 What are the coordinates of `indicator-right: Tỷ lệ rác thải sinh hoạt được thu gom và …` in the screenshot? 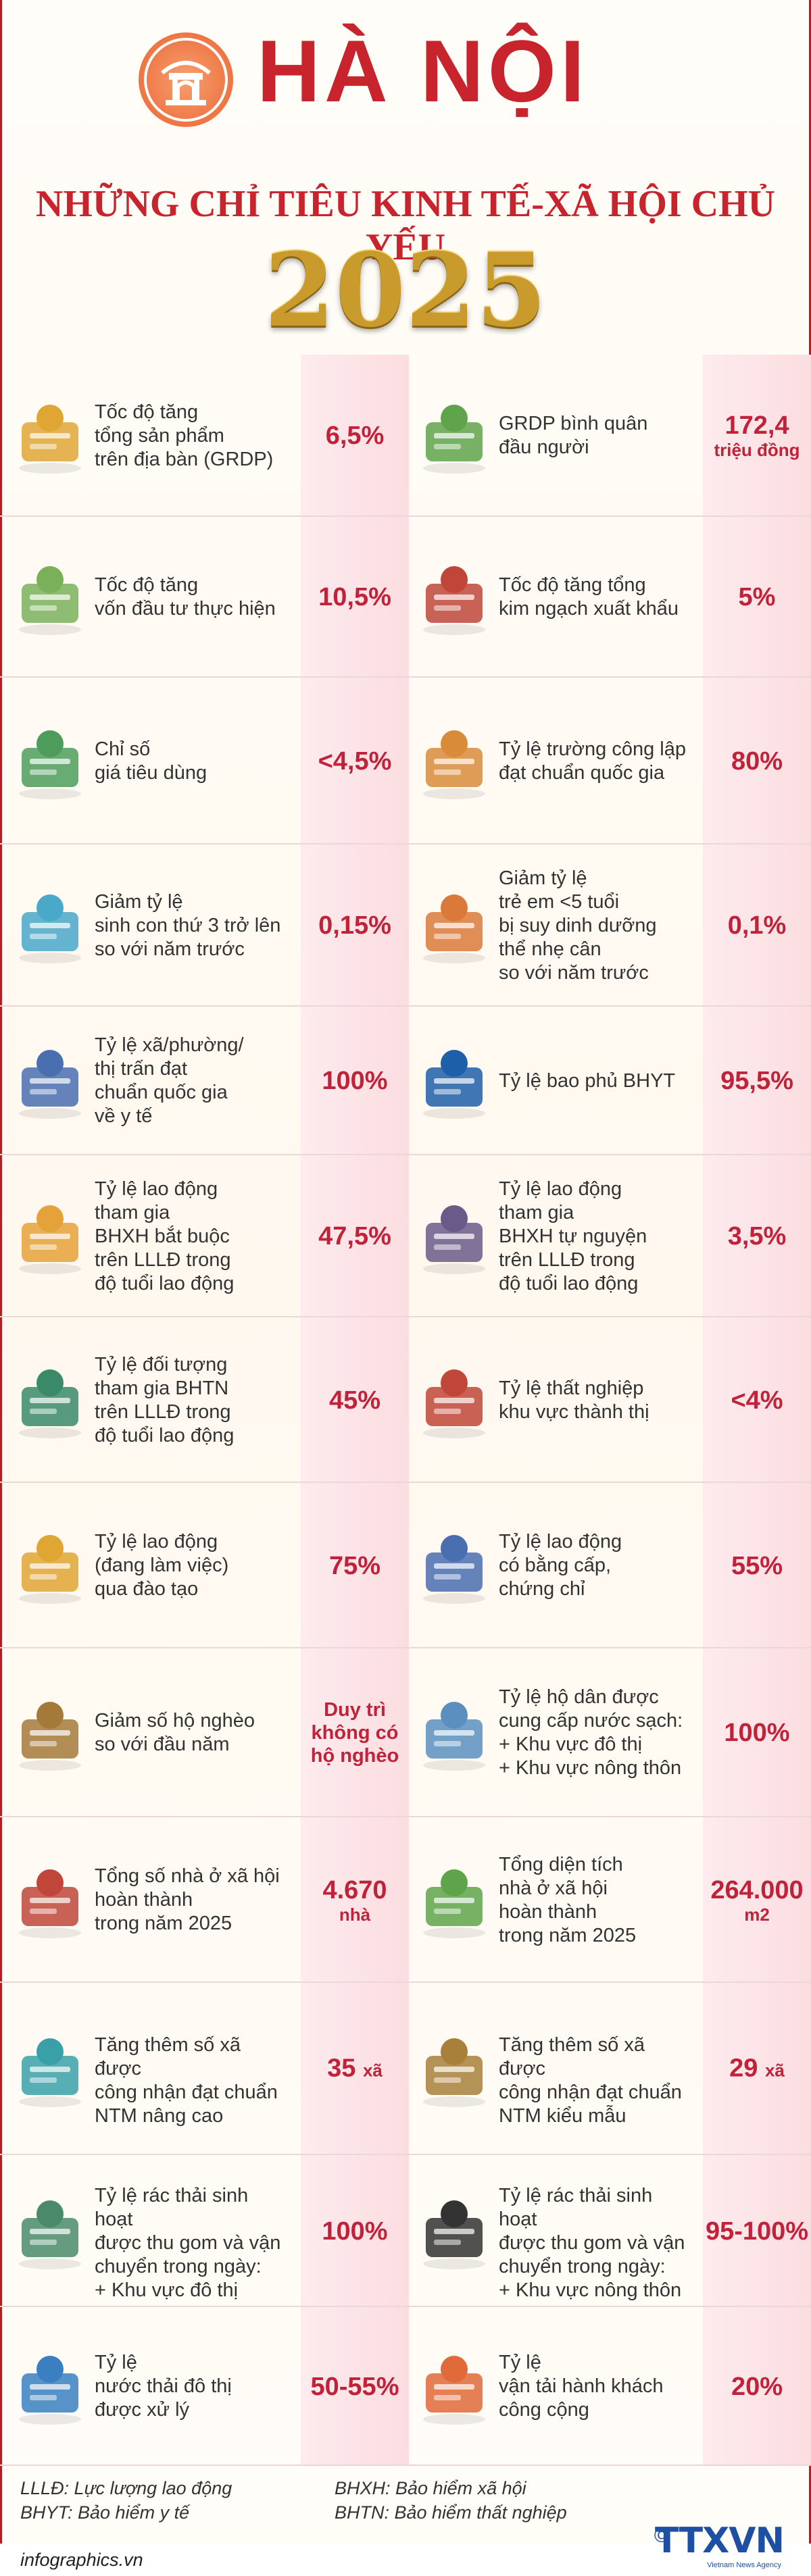 It's located at (608, 2231).